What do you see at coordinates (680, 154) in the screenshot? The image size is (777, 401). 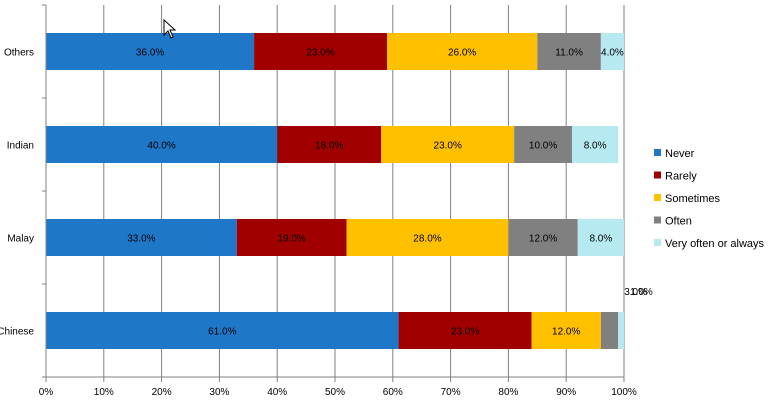 I see `legend-label-never: Never` at bounding box center [680, 154].